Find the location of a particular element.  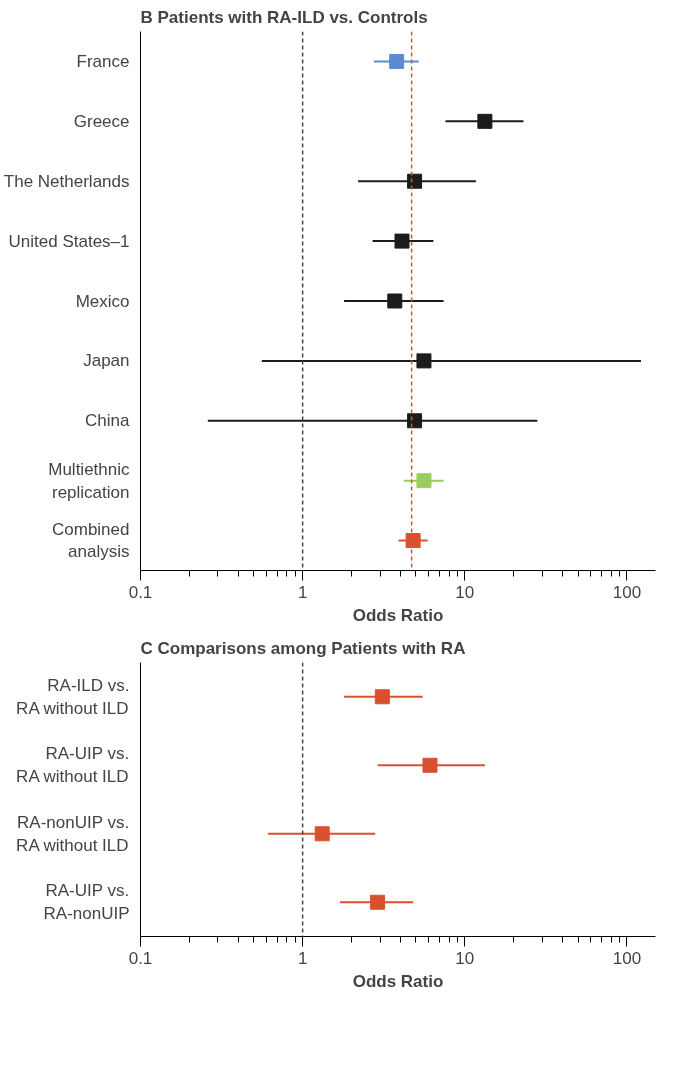

y-tick-label: RA-UIP vs. RA without ILD is located at coordinates (73, 765).